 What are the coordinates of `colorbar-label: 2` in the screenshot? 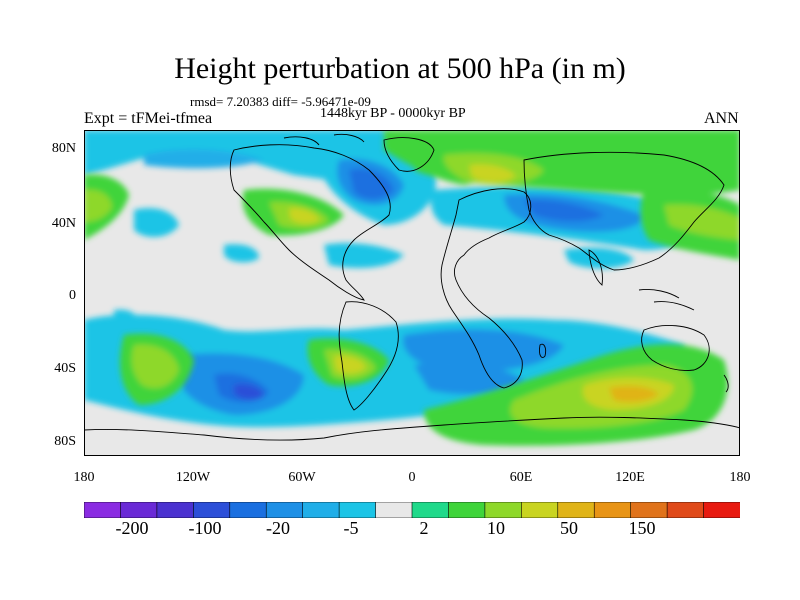 It's located at (424, 528).